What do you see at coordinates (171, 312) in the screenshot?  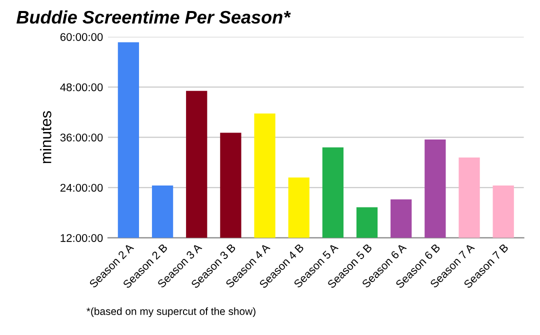 I see `text: *(based on my supercut of the show)` at bounding box center [171, 312].